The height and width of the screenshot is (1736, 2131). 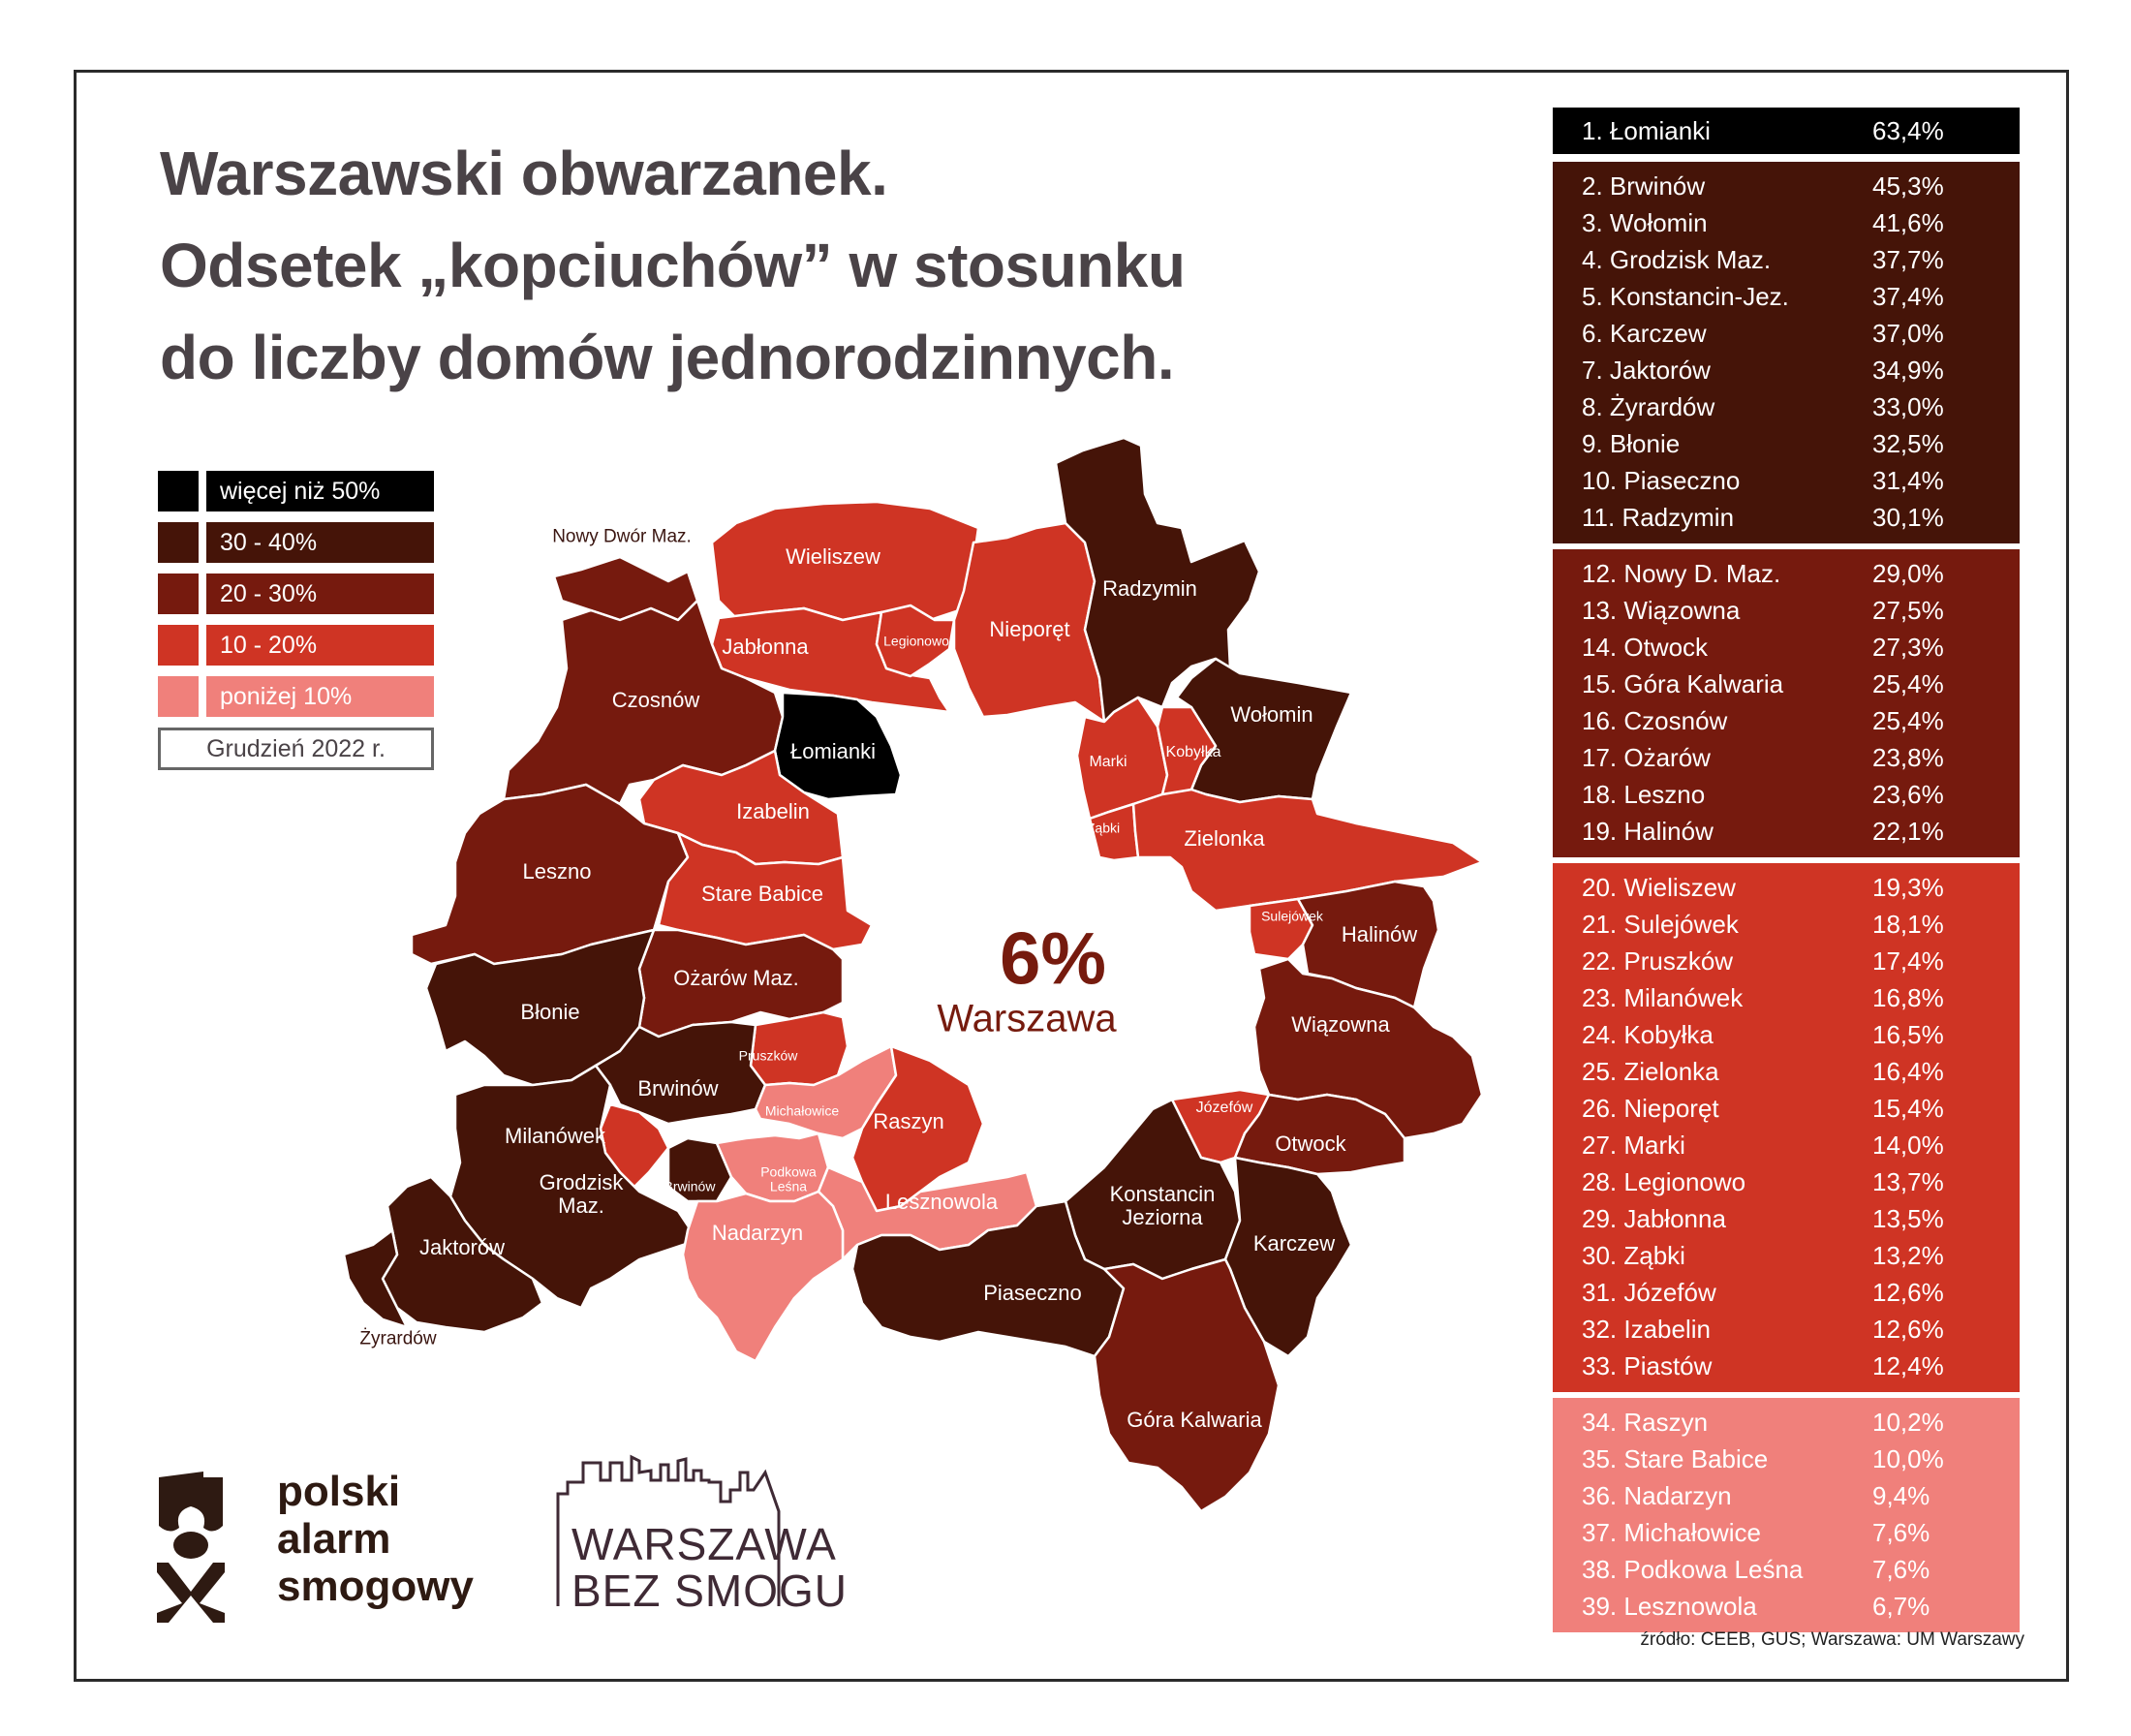 What do you see at coordinates (908, 1120) in the screenshot?
I see `map-label-raszyn: Raszyn` at bounding box center [908, 1120].